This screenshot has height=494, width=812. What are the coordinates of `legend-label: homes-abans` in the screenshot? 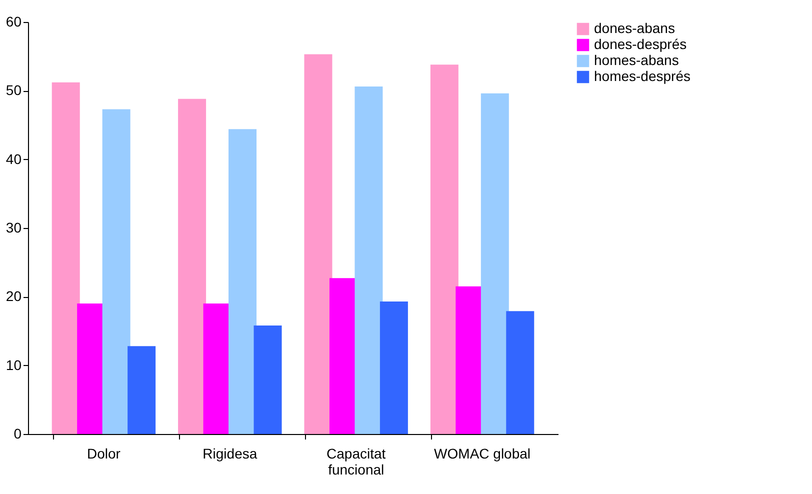 It's located at (636, 60).